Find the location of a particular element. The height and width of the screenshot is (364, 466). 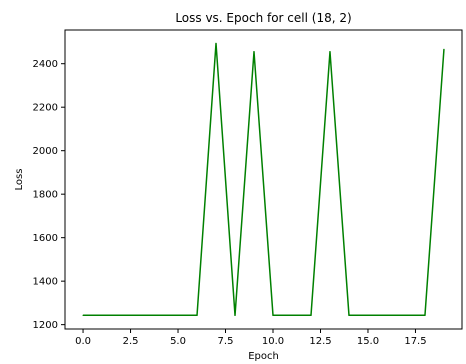

x-tick-label: 7.5 is located at coordinates (226, 341).